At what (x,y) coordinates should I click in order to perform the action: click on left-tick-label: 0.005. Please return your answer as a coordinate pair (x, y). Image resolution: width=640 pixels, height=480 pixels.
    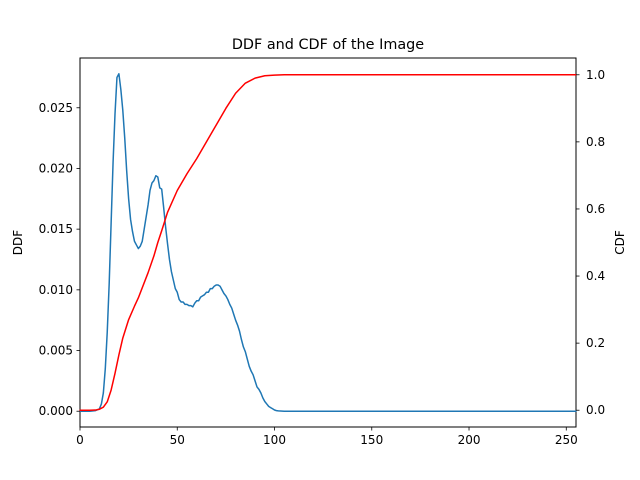
    Looking at the image, I should click on (56, 351).